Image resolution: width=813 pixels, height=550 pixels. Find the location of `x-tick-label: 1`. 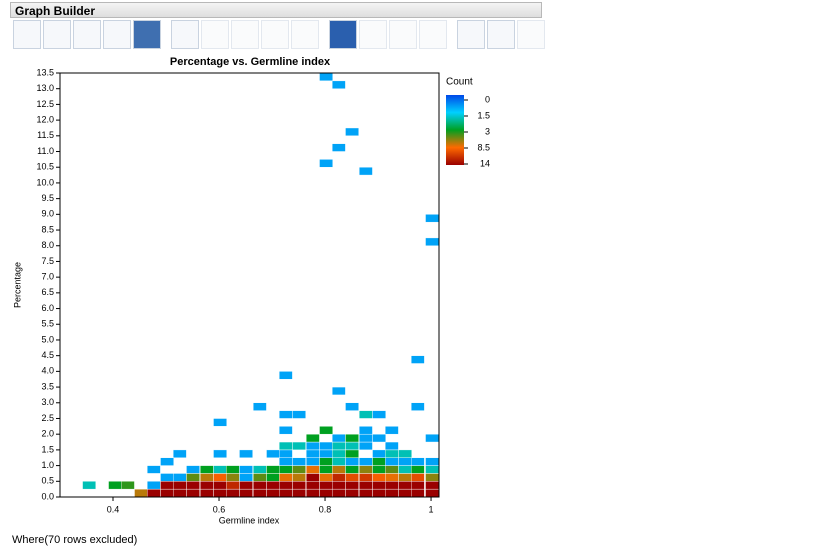

x-tick-label: 1 is located at coordinates (431, 509).